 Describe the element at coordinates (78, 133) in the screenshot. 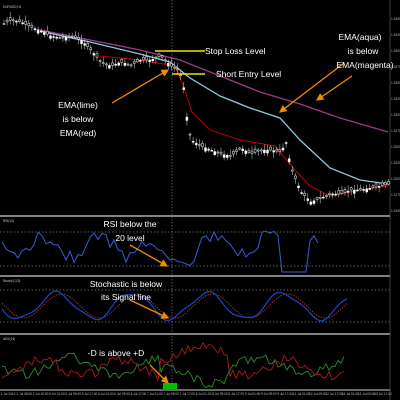

I see `ema-left-label-3: EMA(red)` at that location.